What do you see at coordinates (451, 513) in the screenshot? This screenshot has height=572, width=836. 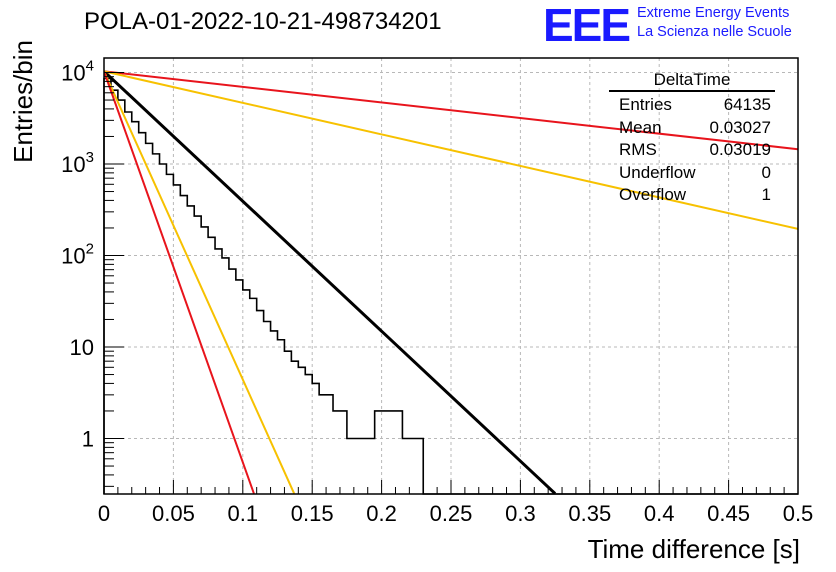 I see `x-tick-label: 0.25` at bounding box center [451, 513].